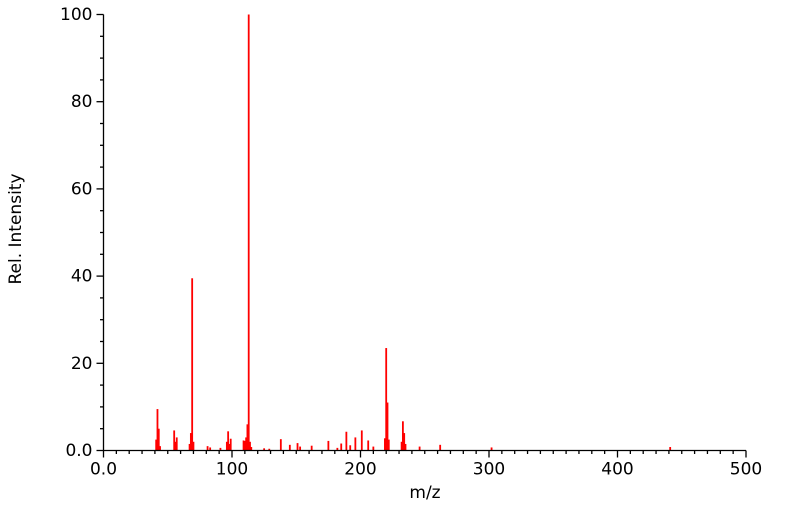  Describe the element at coordinates (232, 470) in the screenshot. I see `x-tick-label: 100` at that location.